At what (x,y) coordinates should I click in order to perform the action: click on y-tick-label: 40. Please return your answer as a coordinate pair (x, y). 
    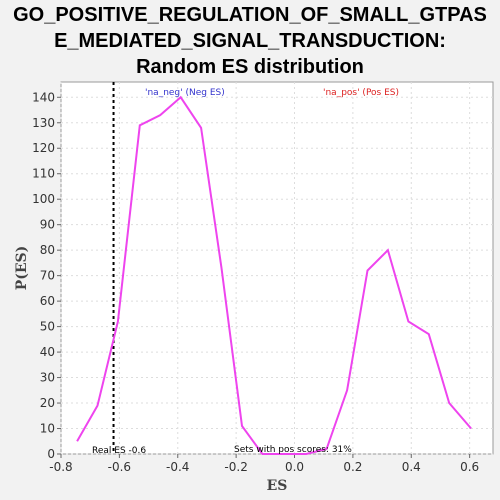
    Looking at the image, I should click on (47, 352).